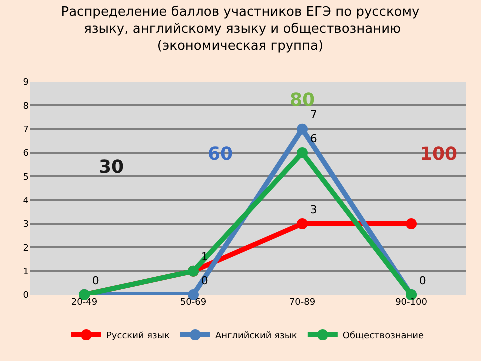 Image resolution: width=481 pixels, height=361 pixels. What do you see at coordinates (26, 201) in the screenshot?
I see `y-tick-label: 4` at bounding box center [26, 201].